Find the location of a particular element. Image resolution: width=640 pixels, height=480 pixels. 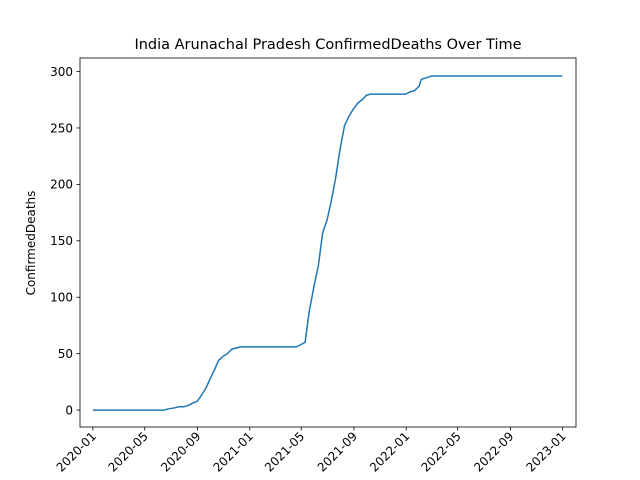

y-tick-label: 50 is located at coordinates (65, 354).